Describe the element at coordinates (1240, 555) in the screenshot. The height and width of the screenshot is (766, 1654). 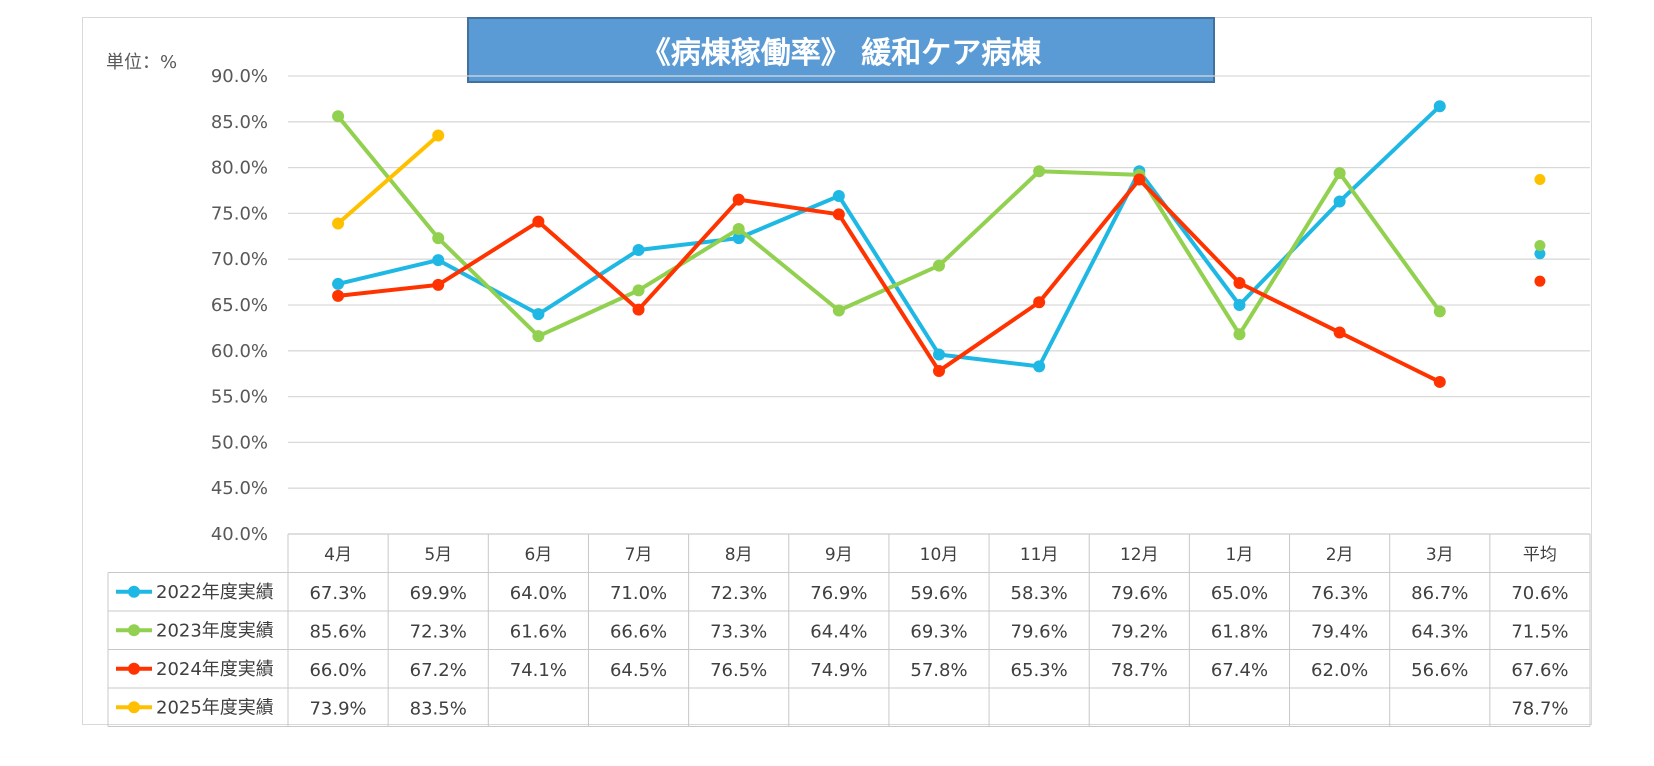
I see `category-label: 1月` at that location.